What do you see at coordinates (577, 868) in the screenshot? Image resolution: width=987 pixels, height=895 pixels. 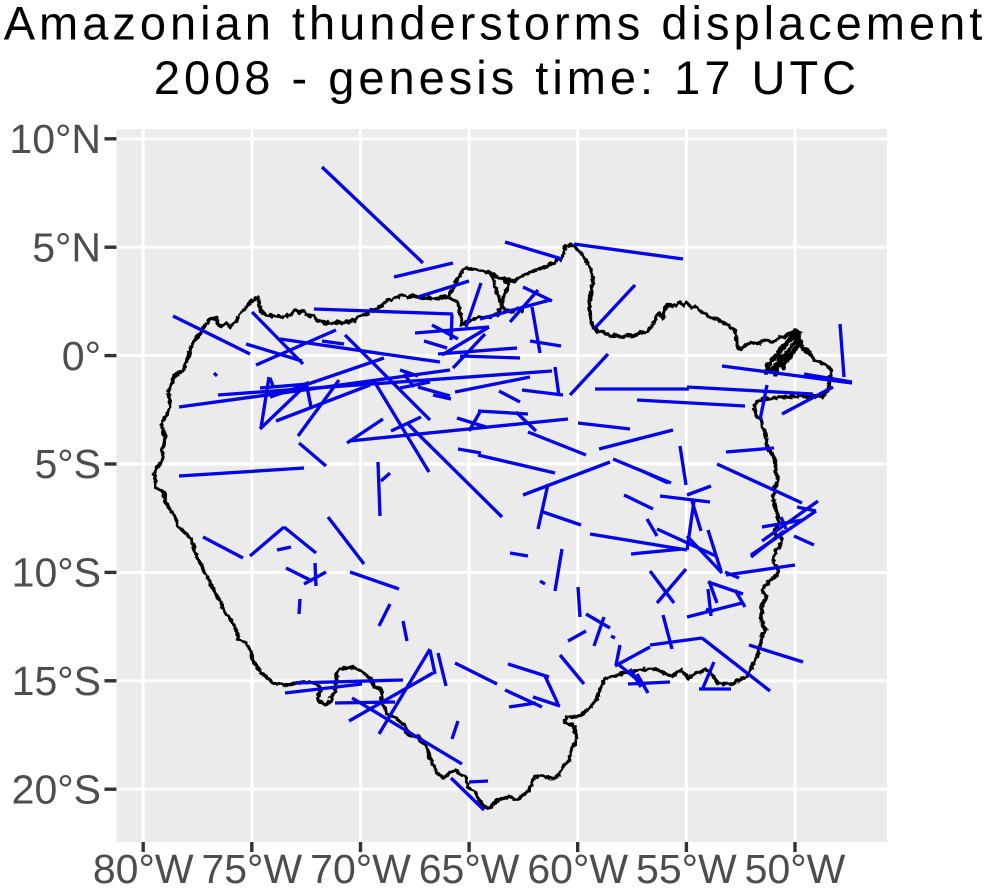 I see `svg-text: 60°W` at bounding box center [577, 868].